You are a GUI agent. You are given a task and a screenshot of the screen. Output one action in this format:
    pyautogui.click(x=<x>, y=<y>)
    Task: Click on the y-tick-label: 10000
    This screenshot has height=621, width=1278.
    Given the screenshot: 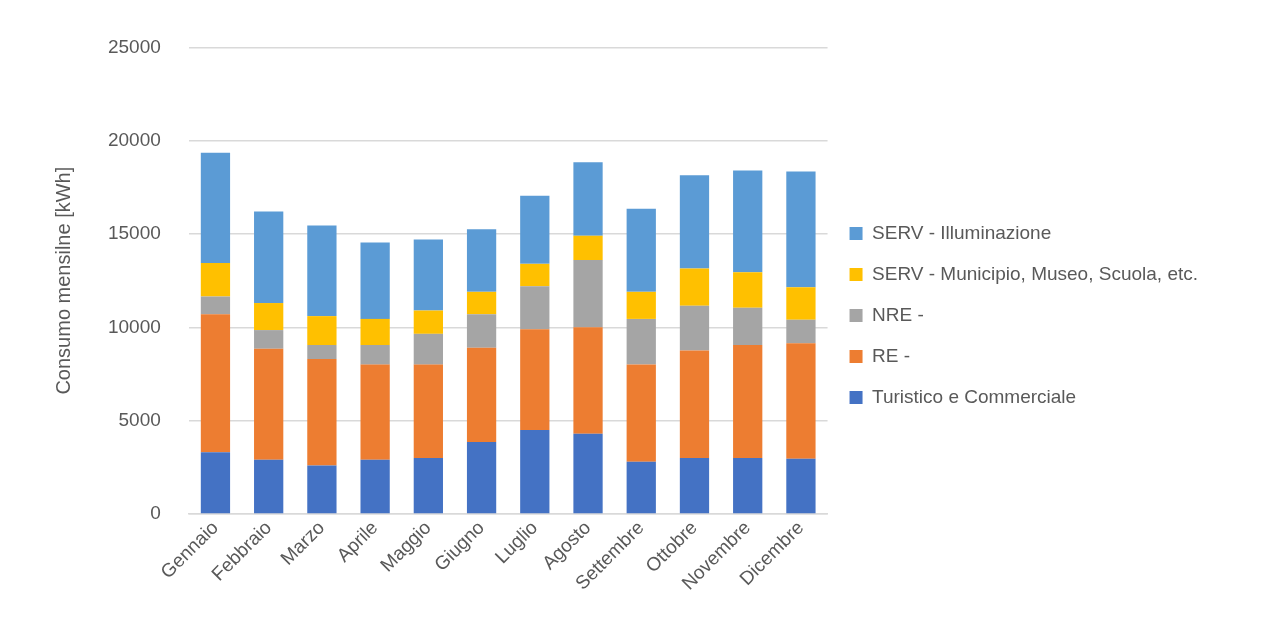 What is the action you would take?
    pyautogui.click(x=134, y=326)
    